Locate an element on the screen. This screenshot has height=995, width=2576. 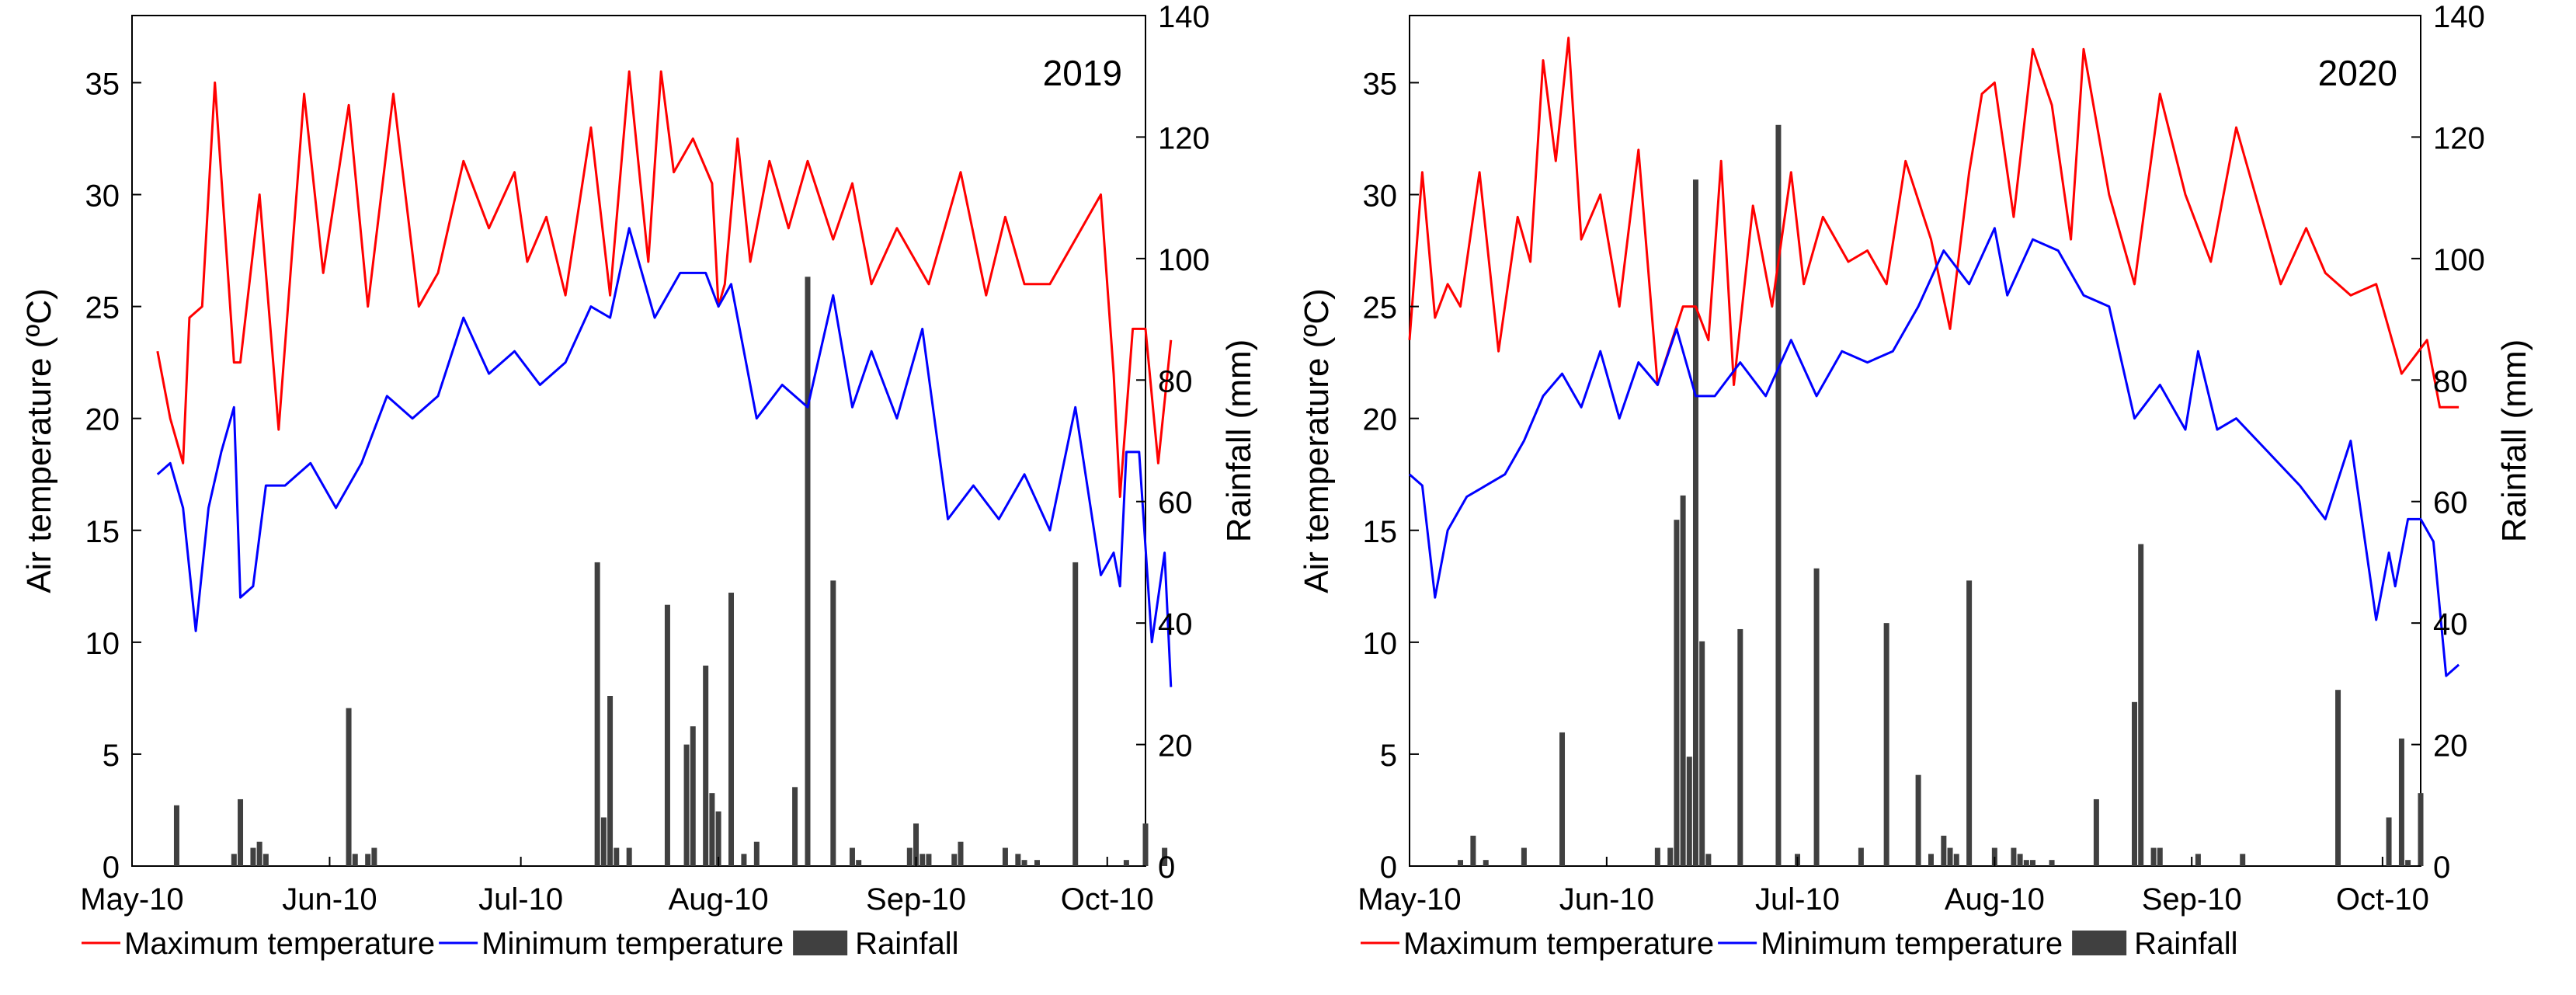
x-tick-label: Aug-10 is located at coordinates (719, 900).